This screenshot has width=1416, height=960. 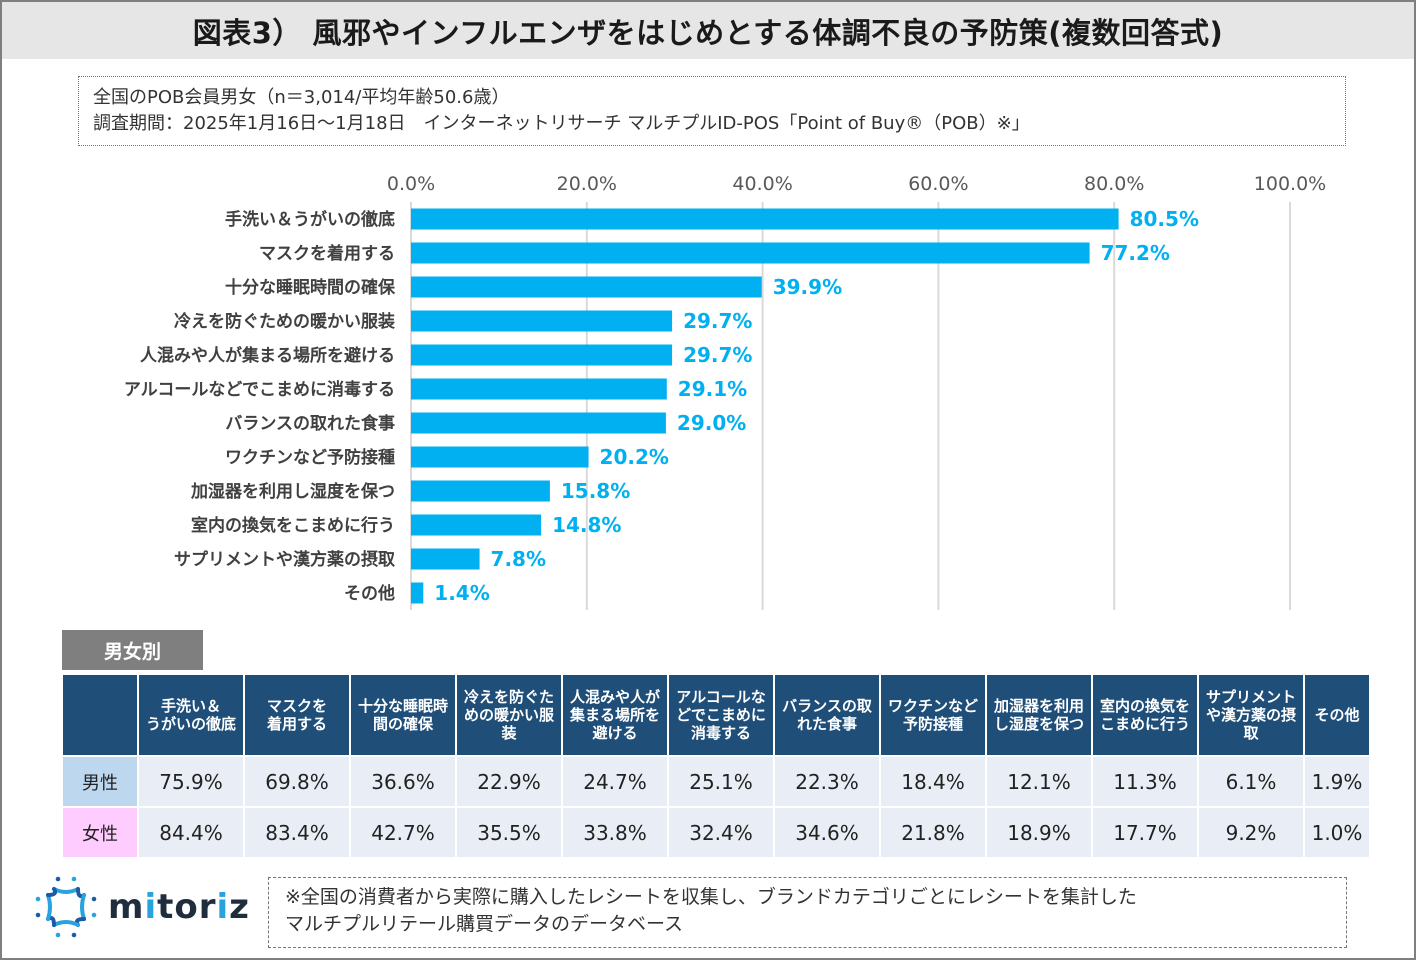 I want to click on data-label: 77.2%, so click(x=1135, y=253).